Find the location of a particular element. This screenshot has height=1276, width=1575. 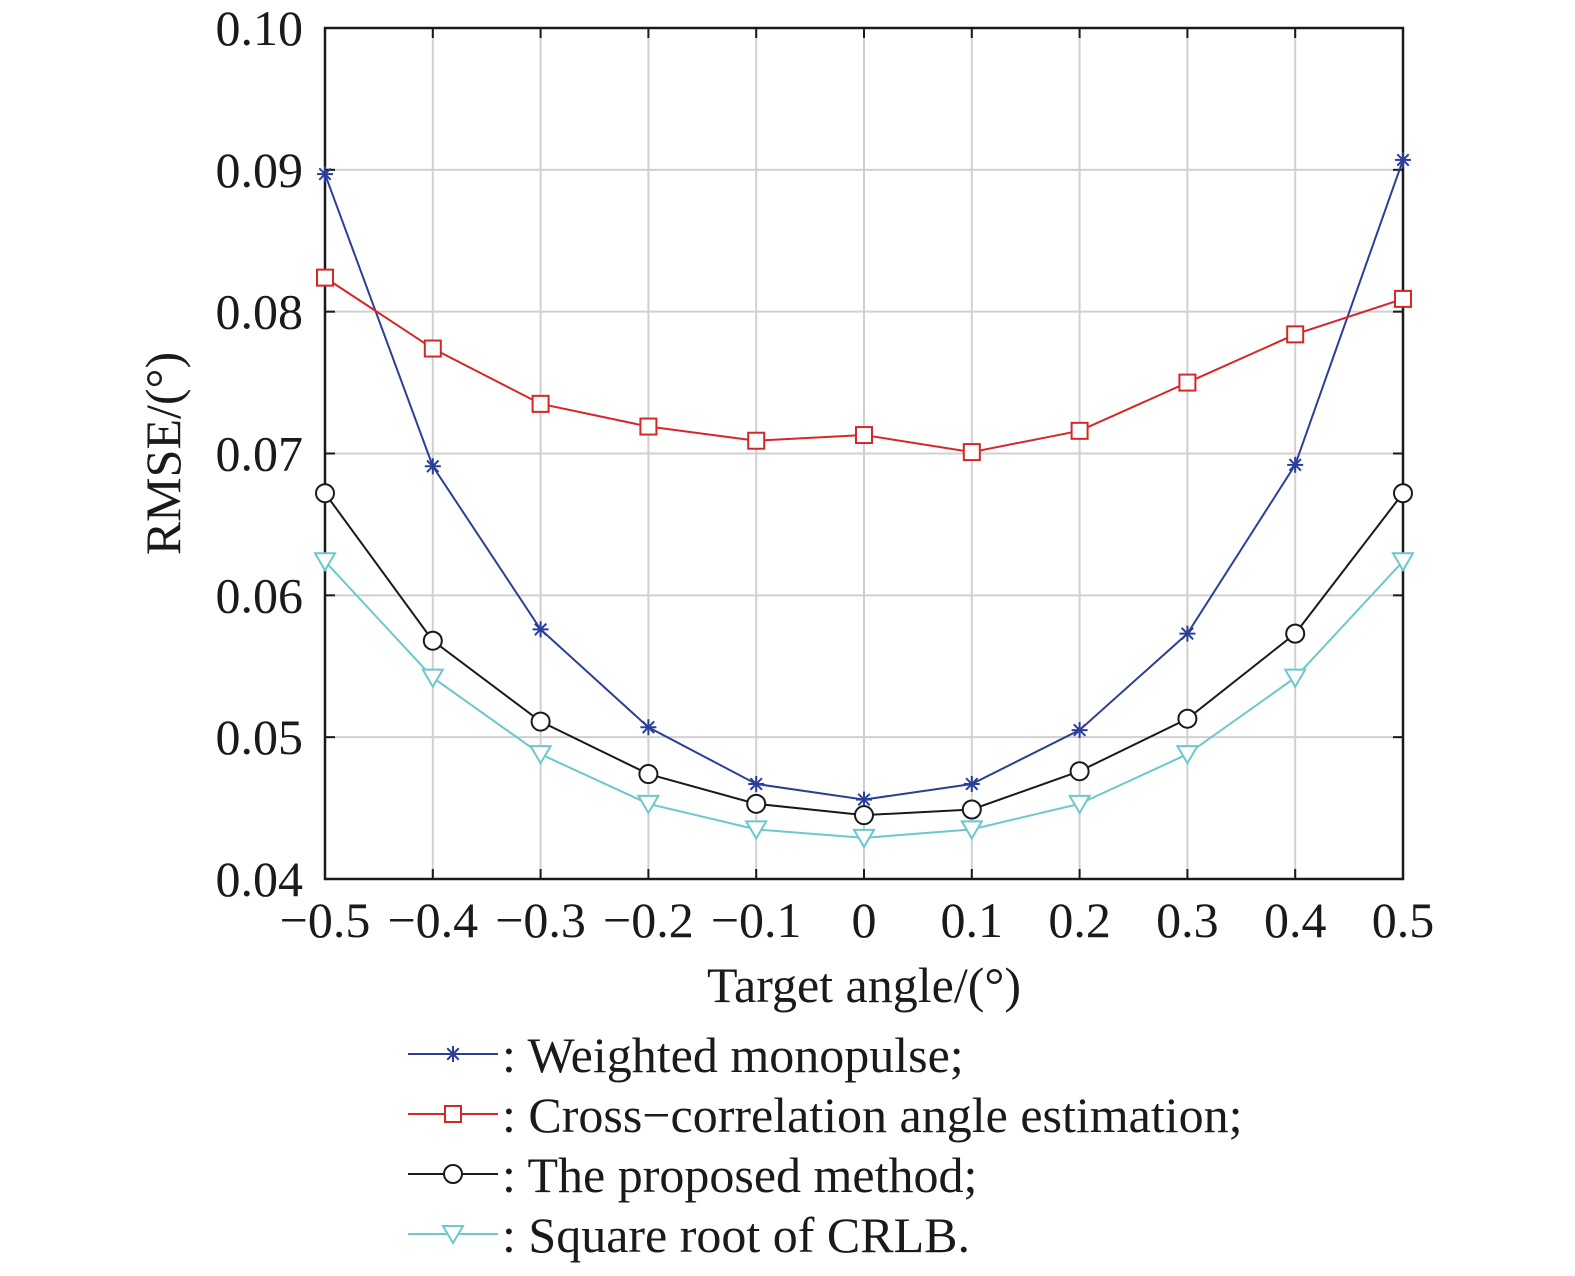

legend-entry: : Weighted monopulse; is located at coordinates (686, 1055).